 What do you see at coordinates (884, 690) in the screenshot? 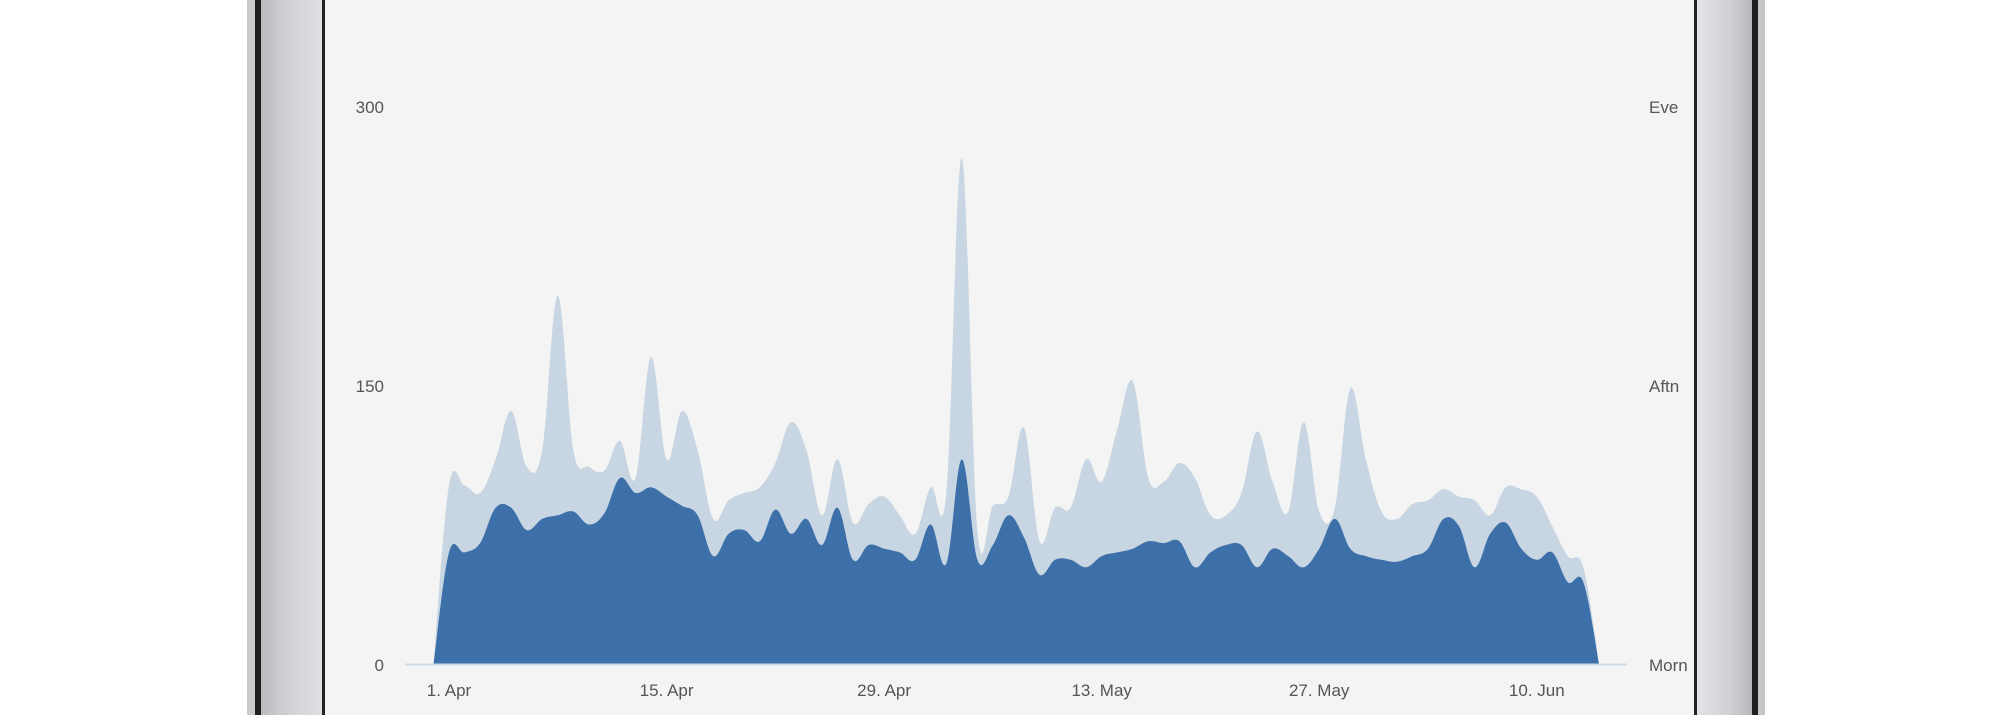
I see `x-tick-29-apr: 29. Apr` at bounding box center [884, 690].